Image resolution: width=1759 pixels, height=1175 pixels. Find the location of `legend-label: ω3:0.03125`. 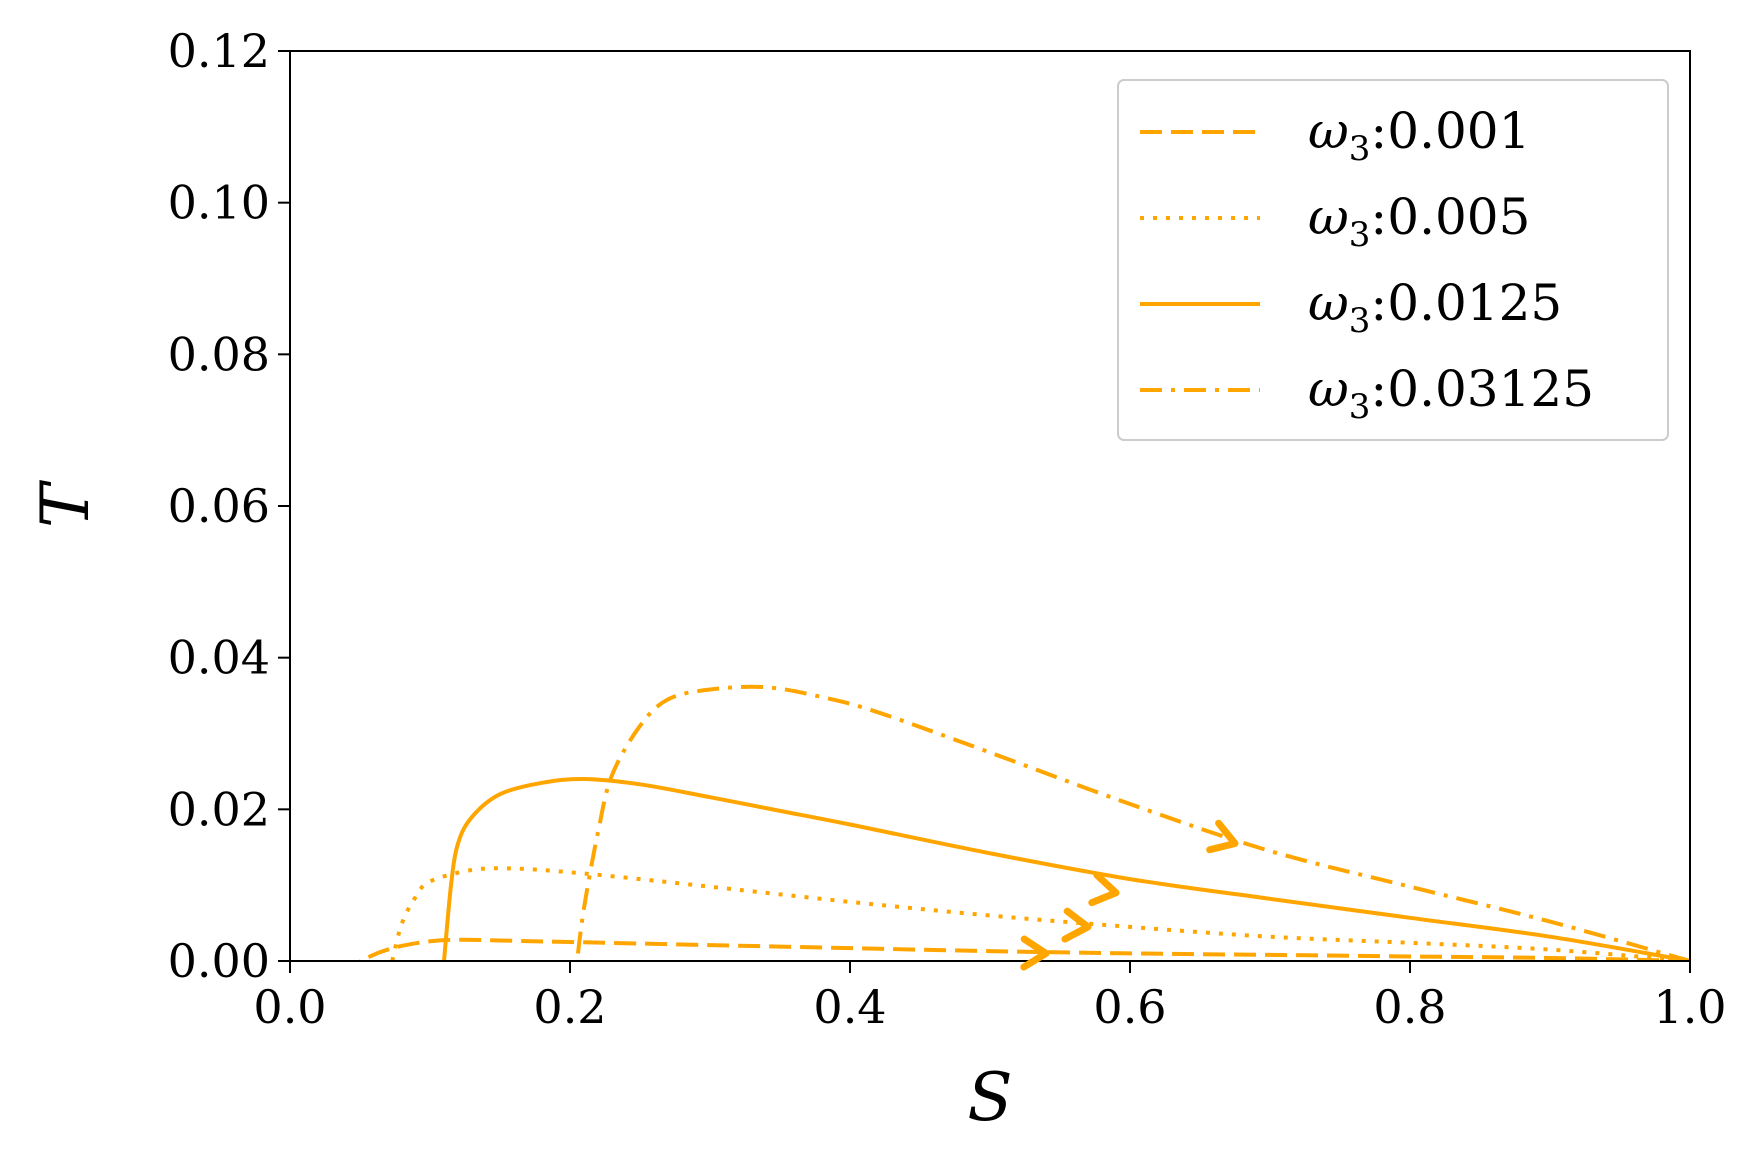

legend-label: ω3:0.03125 is located at coordinates (1451, 393).